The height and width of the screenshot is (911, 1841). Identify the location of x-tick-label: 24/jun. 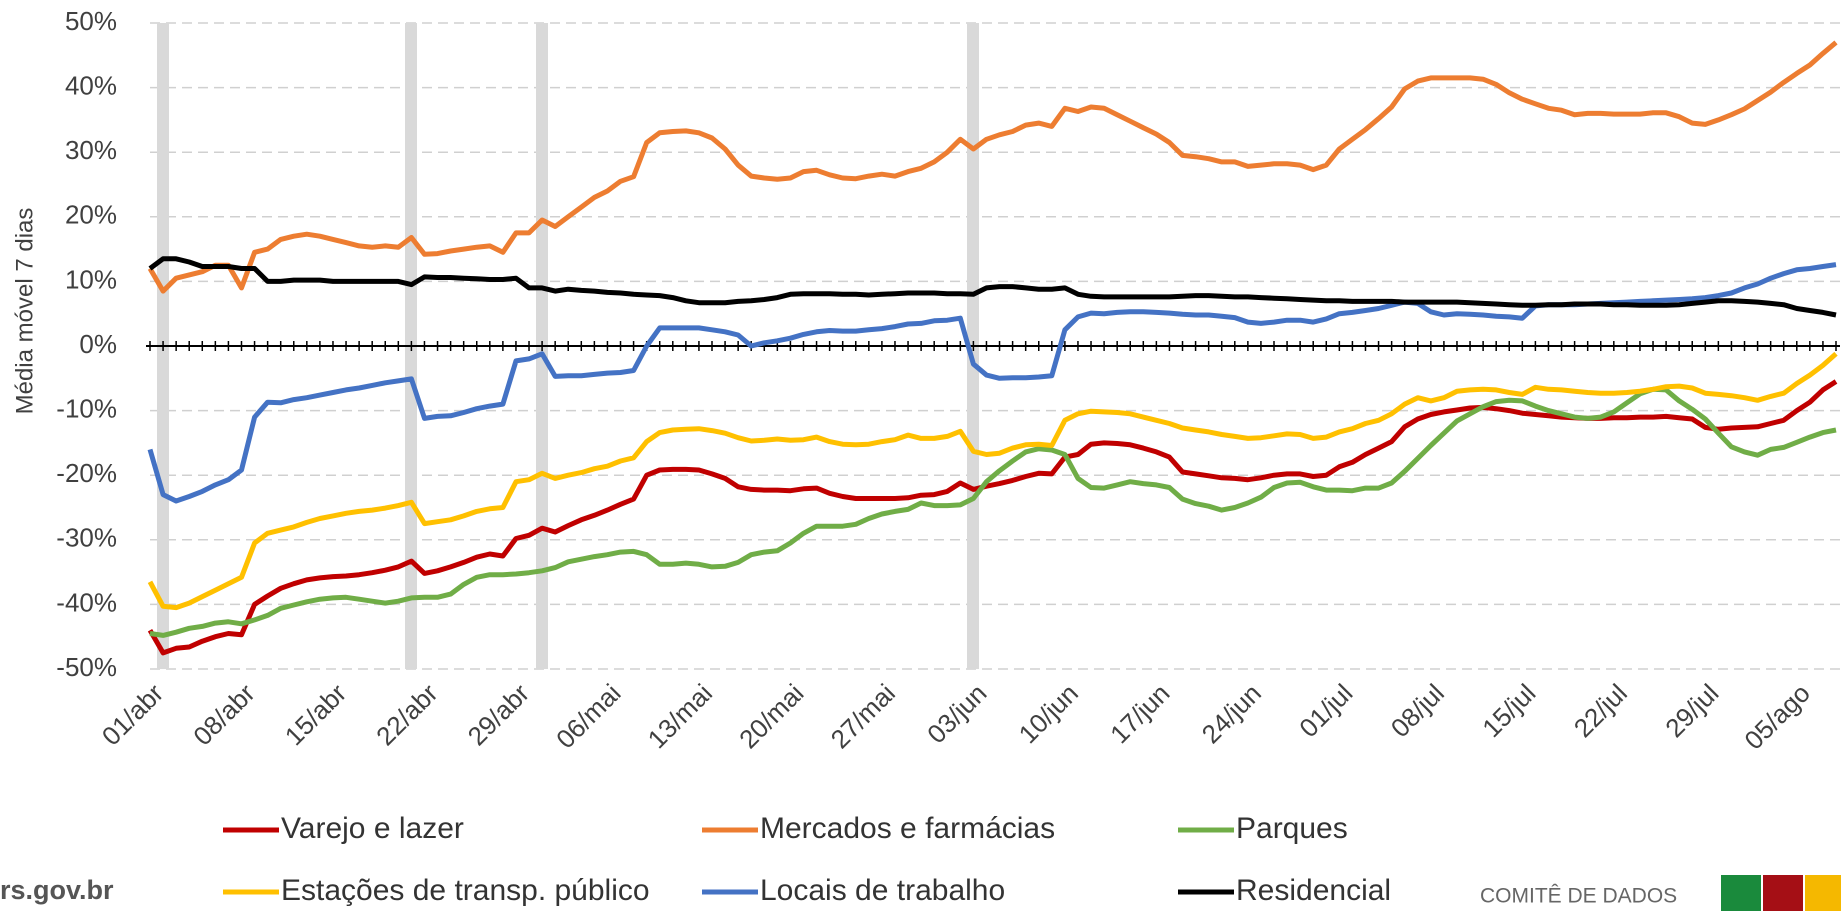
(1231, 713).